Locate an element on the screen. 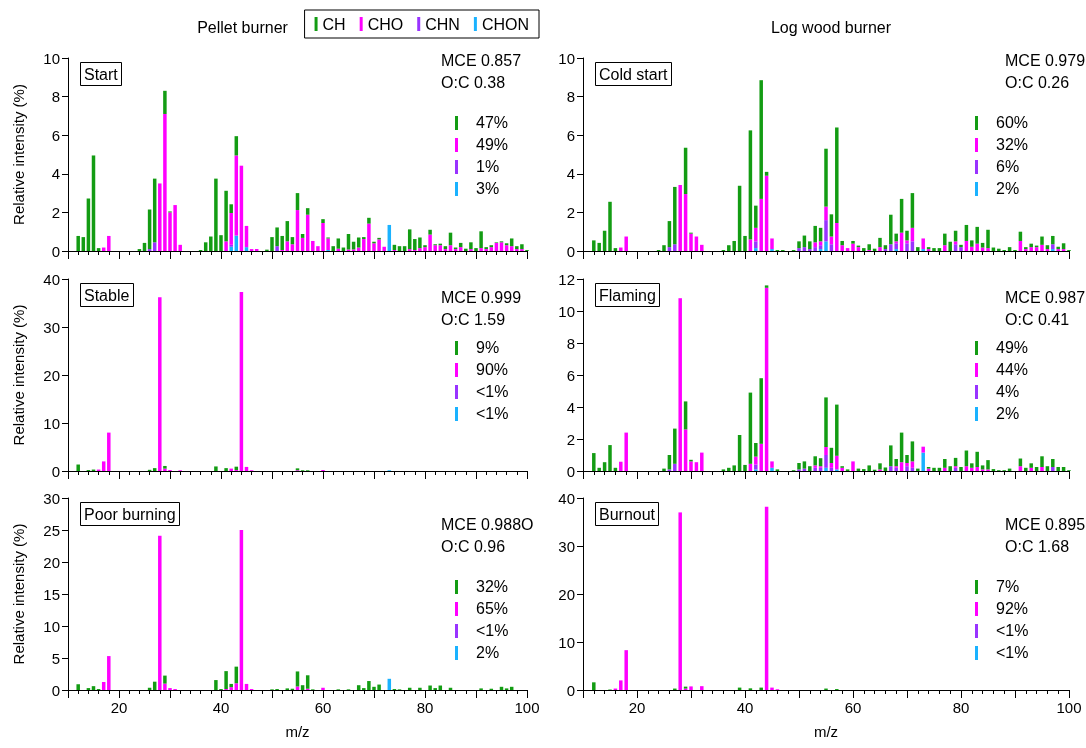 This screenshot has width=1086, height=748. y-tick-label: 5 is located at coordinates (55, 658).